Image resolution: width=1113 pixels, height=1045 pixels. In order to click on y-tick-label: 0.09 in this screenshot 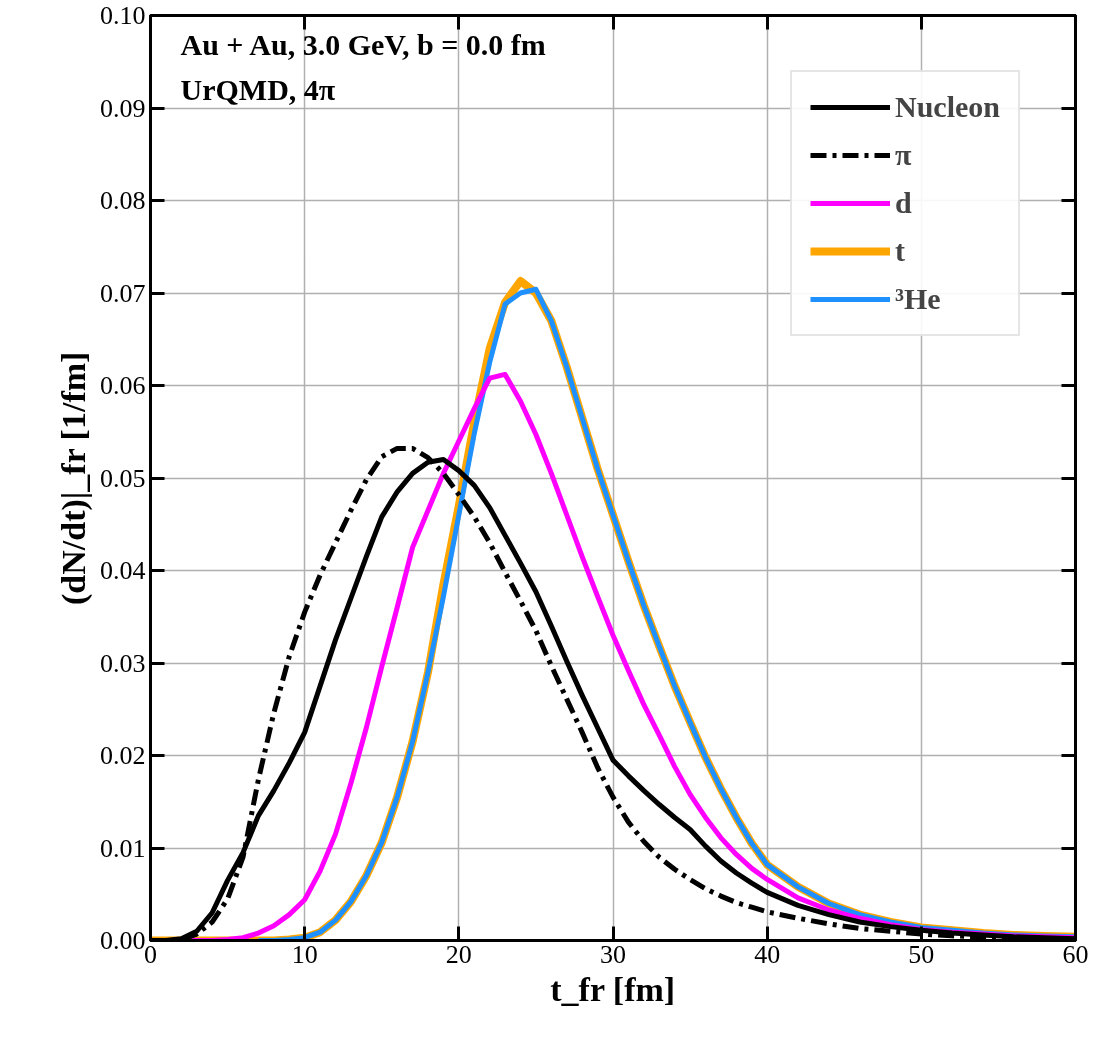, I will do `click(123, 108)`.